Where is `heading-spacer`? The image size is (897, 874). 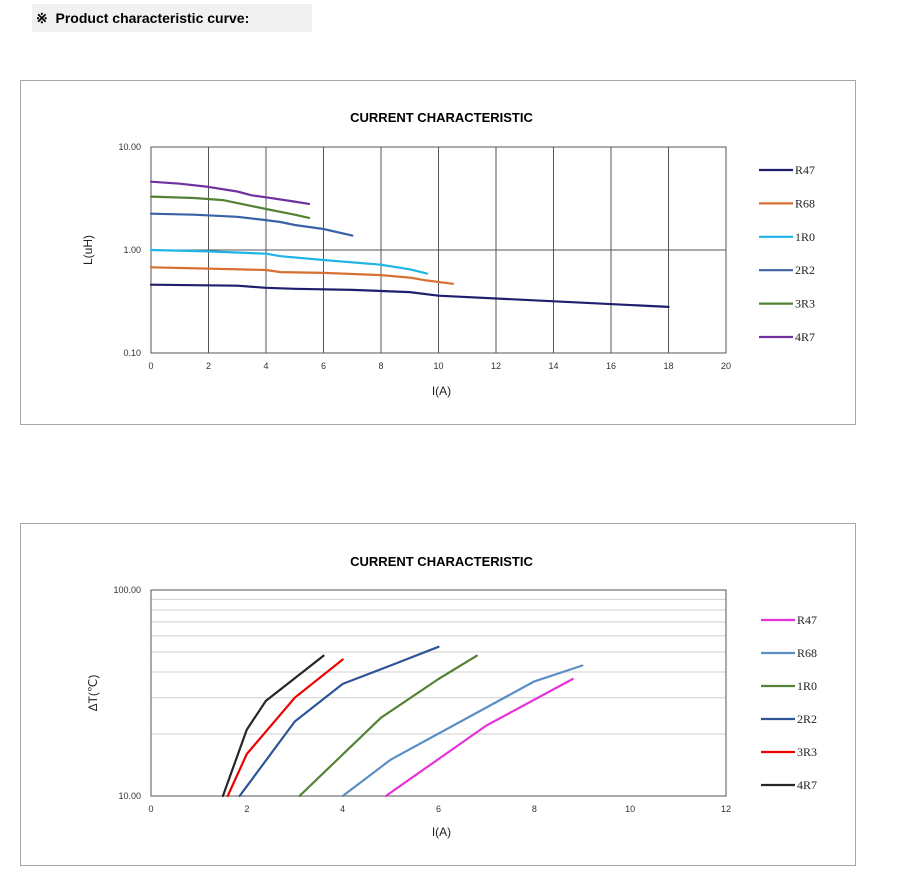
heading-spacer is located at coordinates (52, 18).